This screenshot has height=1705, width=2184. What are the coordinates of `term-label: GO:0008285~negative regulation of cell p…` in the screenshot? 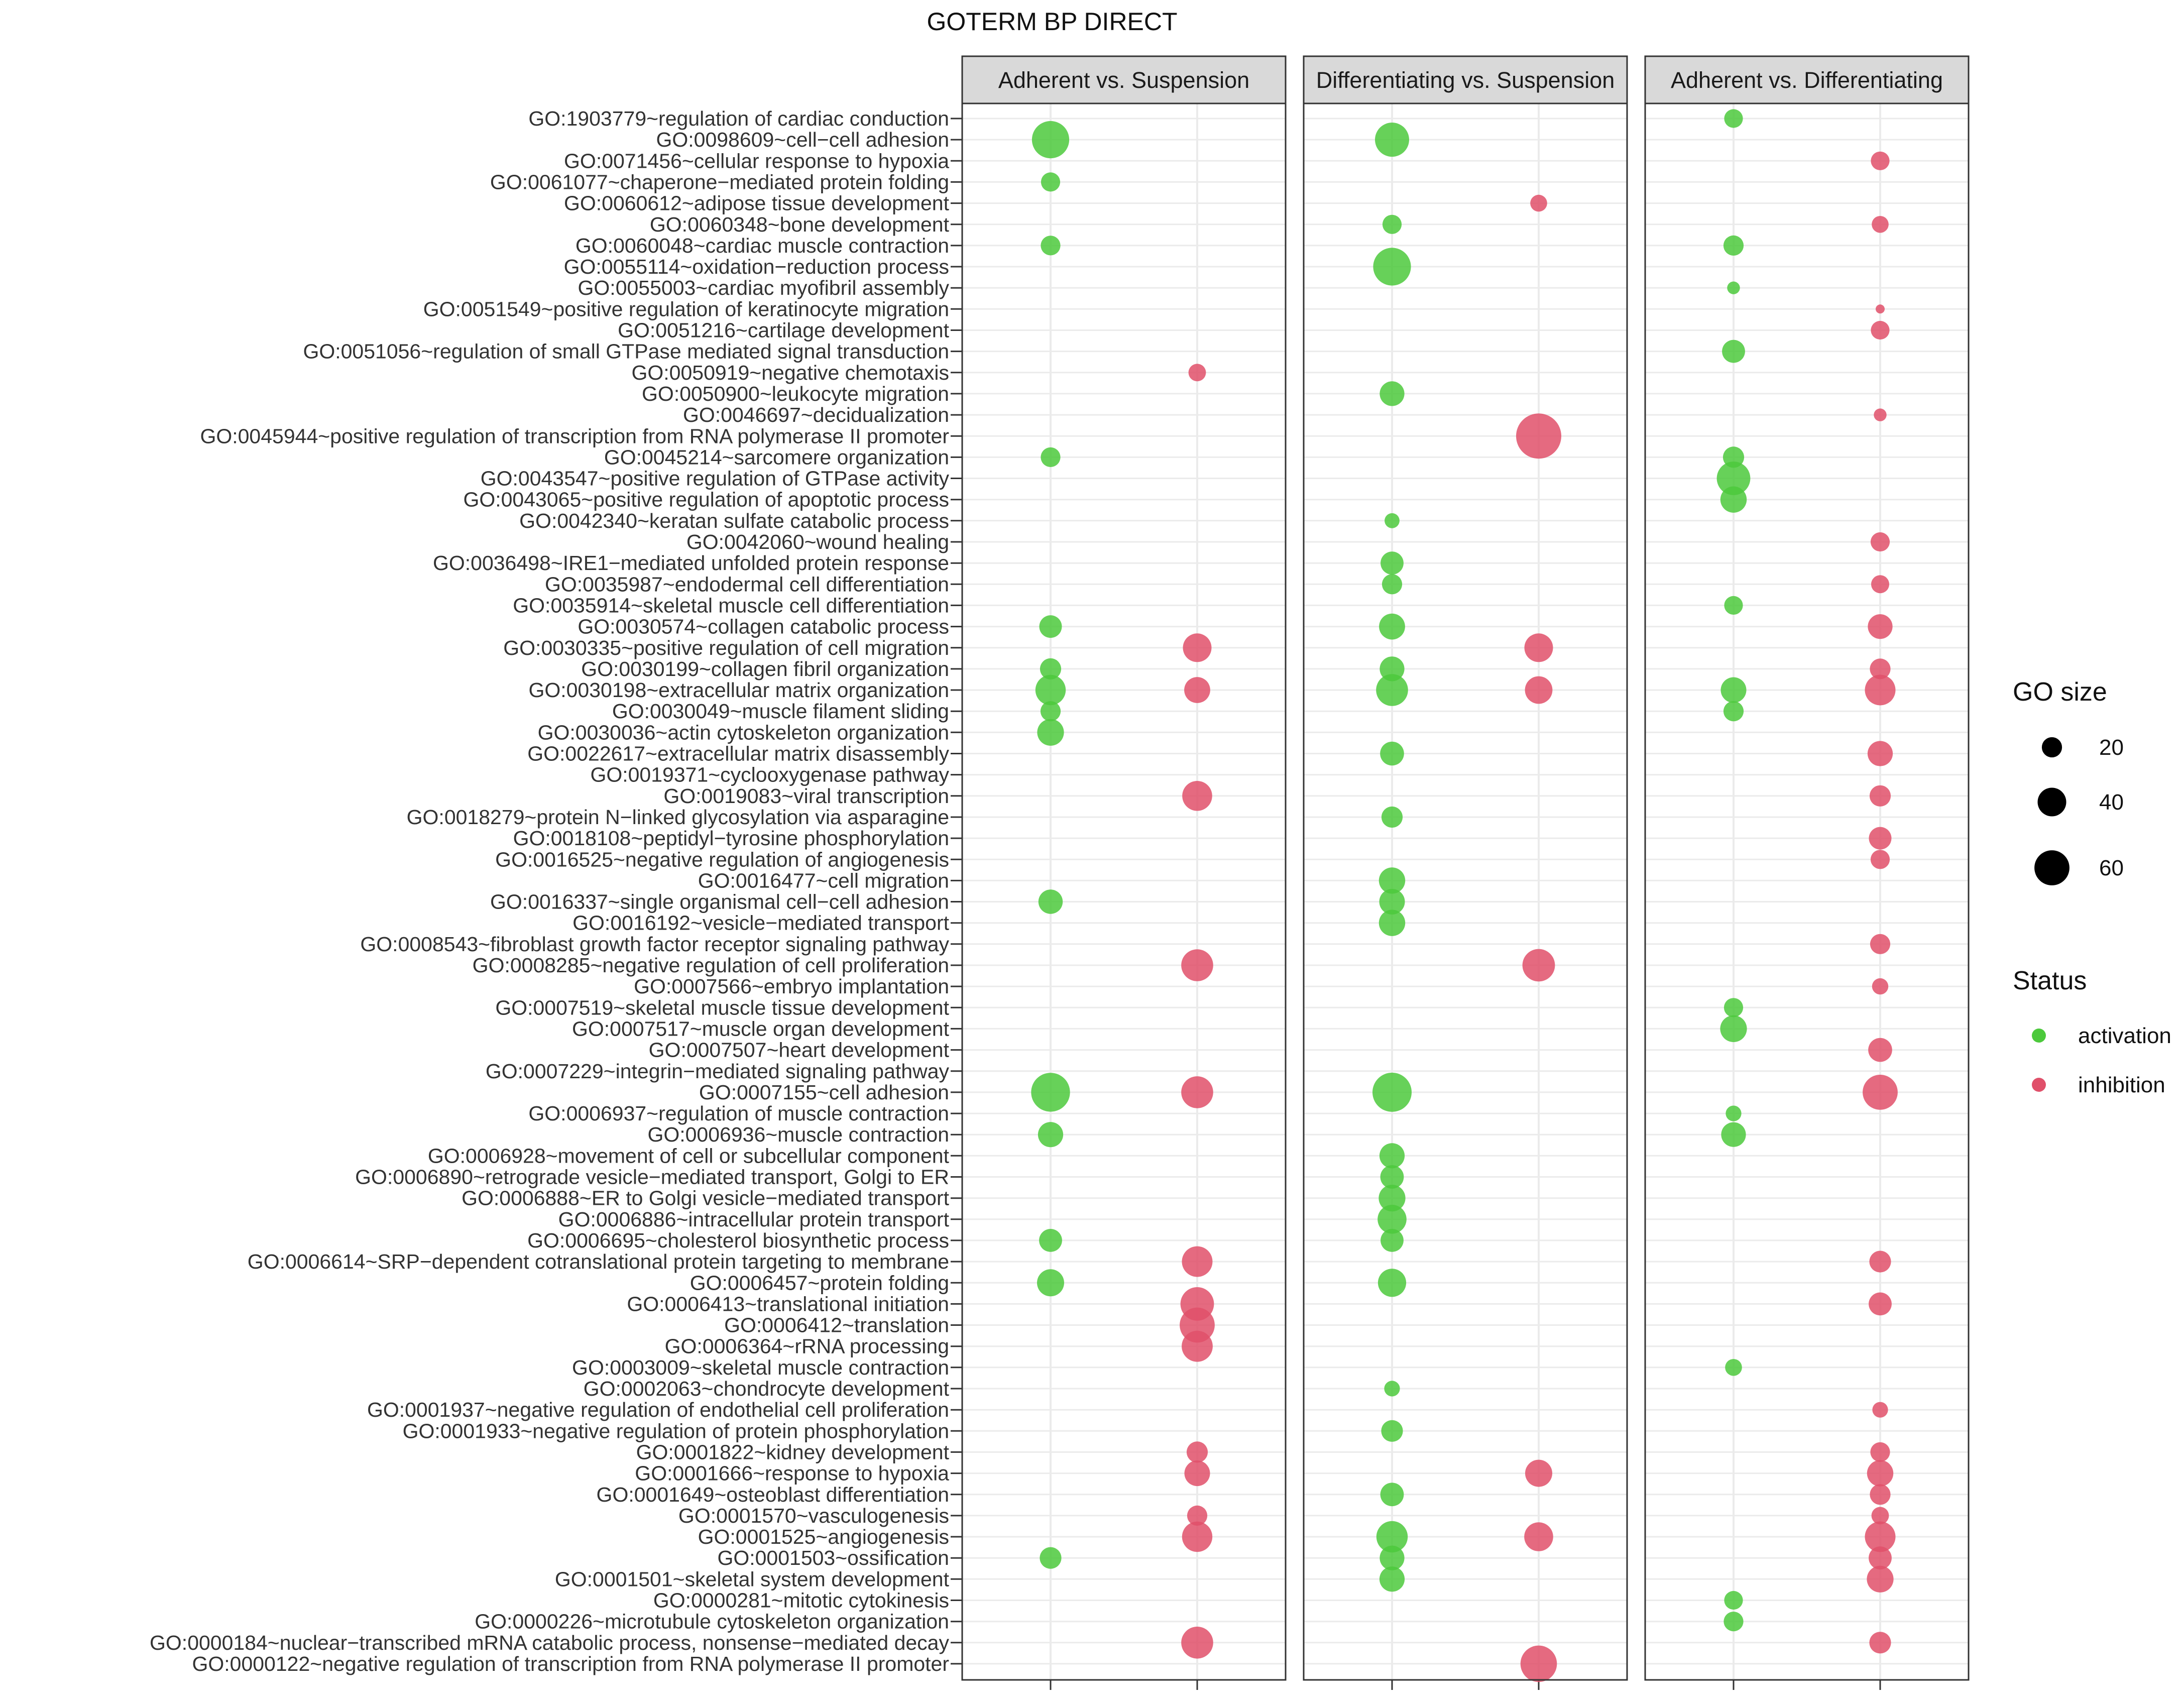 It's located at (711, 965).